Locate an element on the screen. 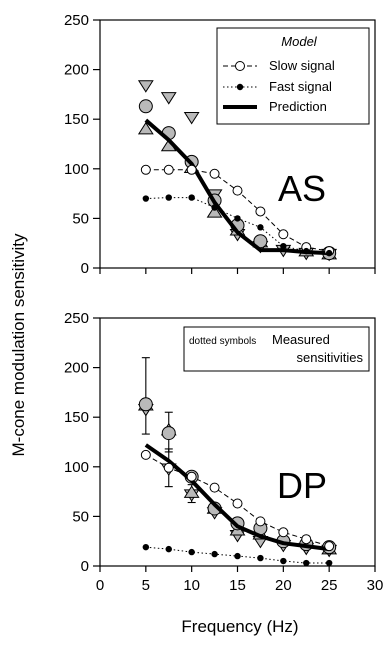 This screenshot has height=648, width=383. x-tick-label: 0 is located at coordinates (100, 585).